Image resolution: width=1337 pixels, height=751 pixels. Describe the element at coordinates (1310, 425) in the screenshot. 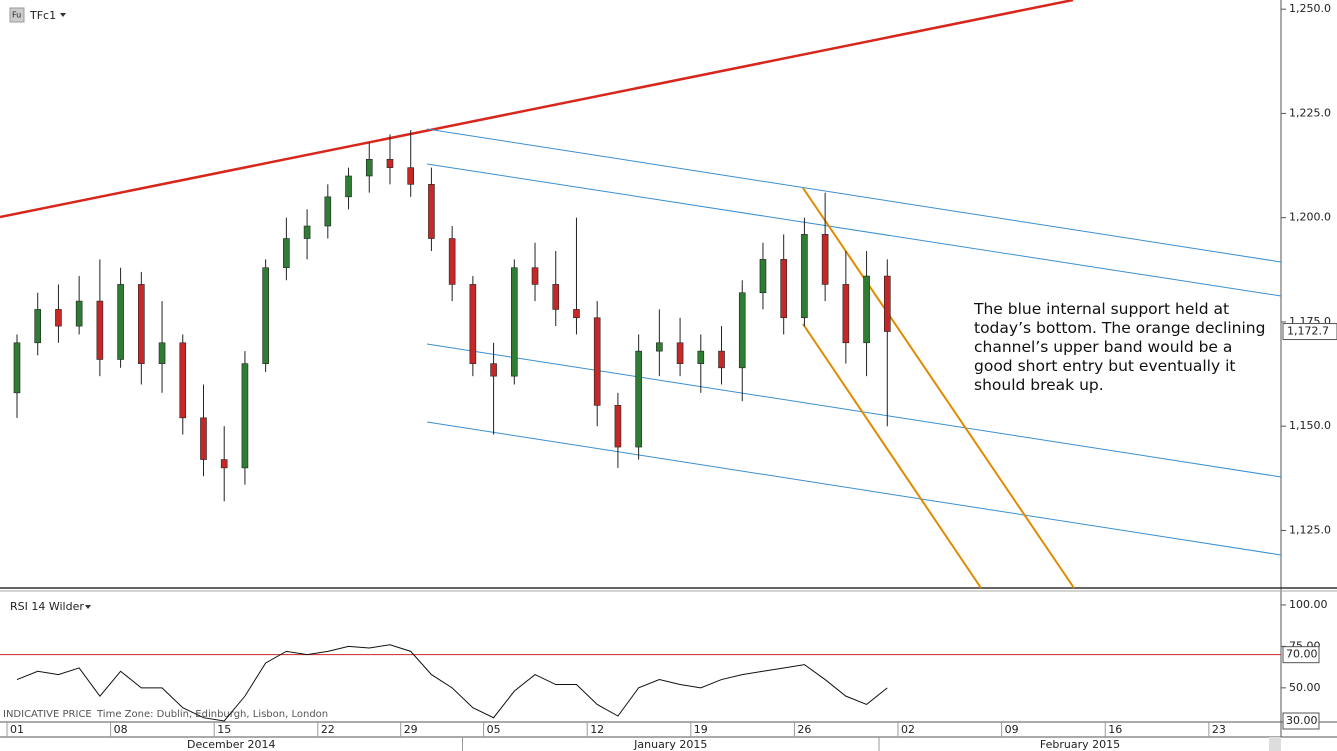

I see `y-tick-label: 1,150.0` at that location.